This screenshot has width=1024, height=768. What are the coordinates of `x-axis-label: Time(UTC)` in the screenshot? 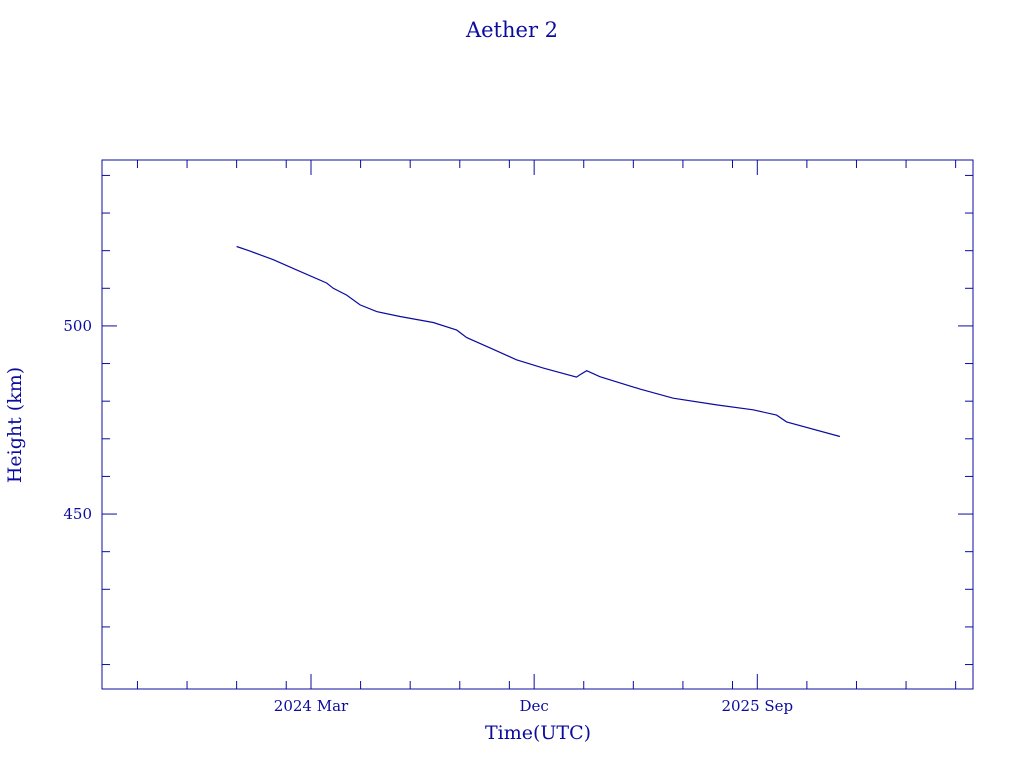 It's located at (538, 733).